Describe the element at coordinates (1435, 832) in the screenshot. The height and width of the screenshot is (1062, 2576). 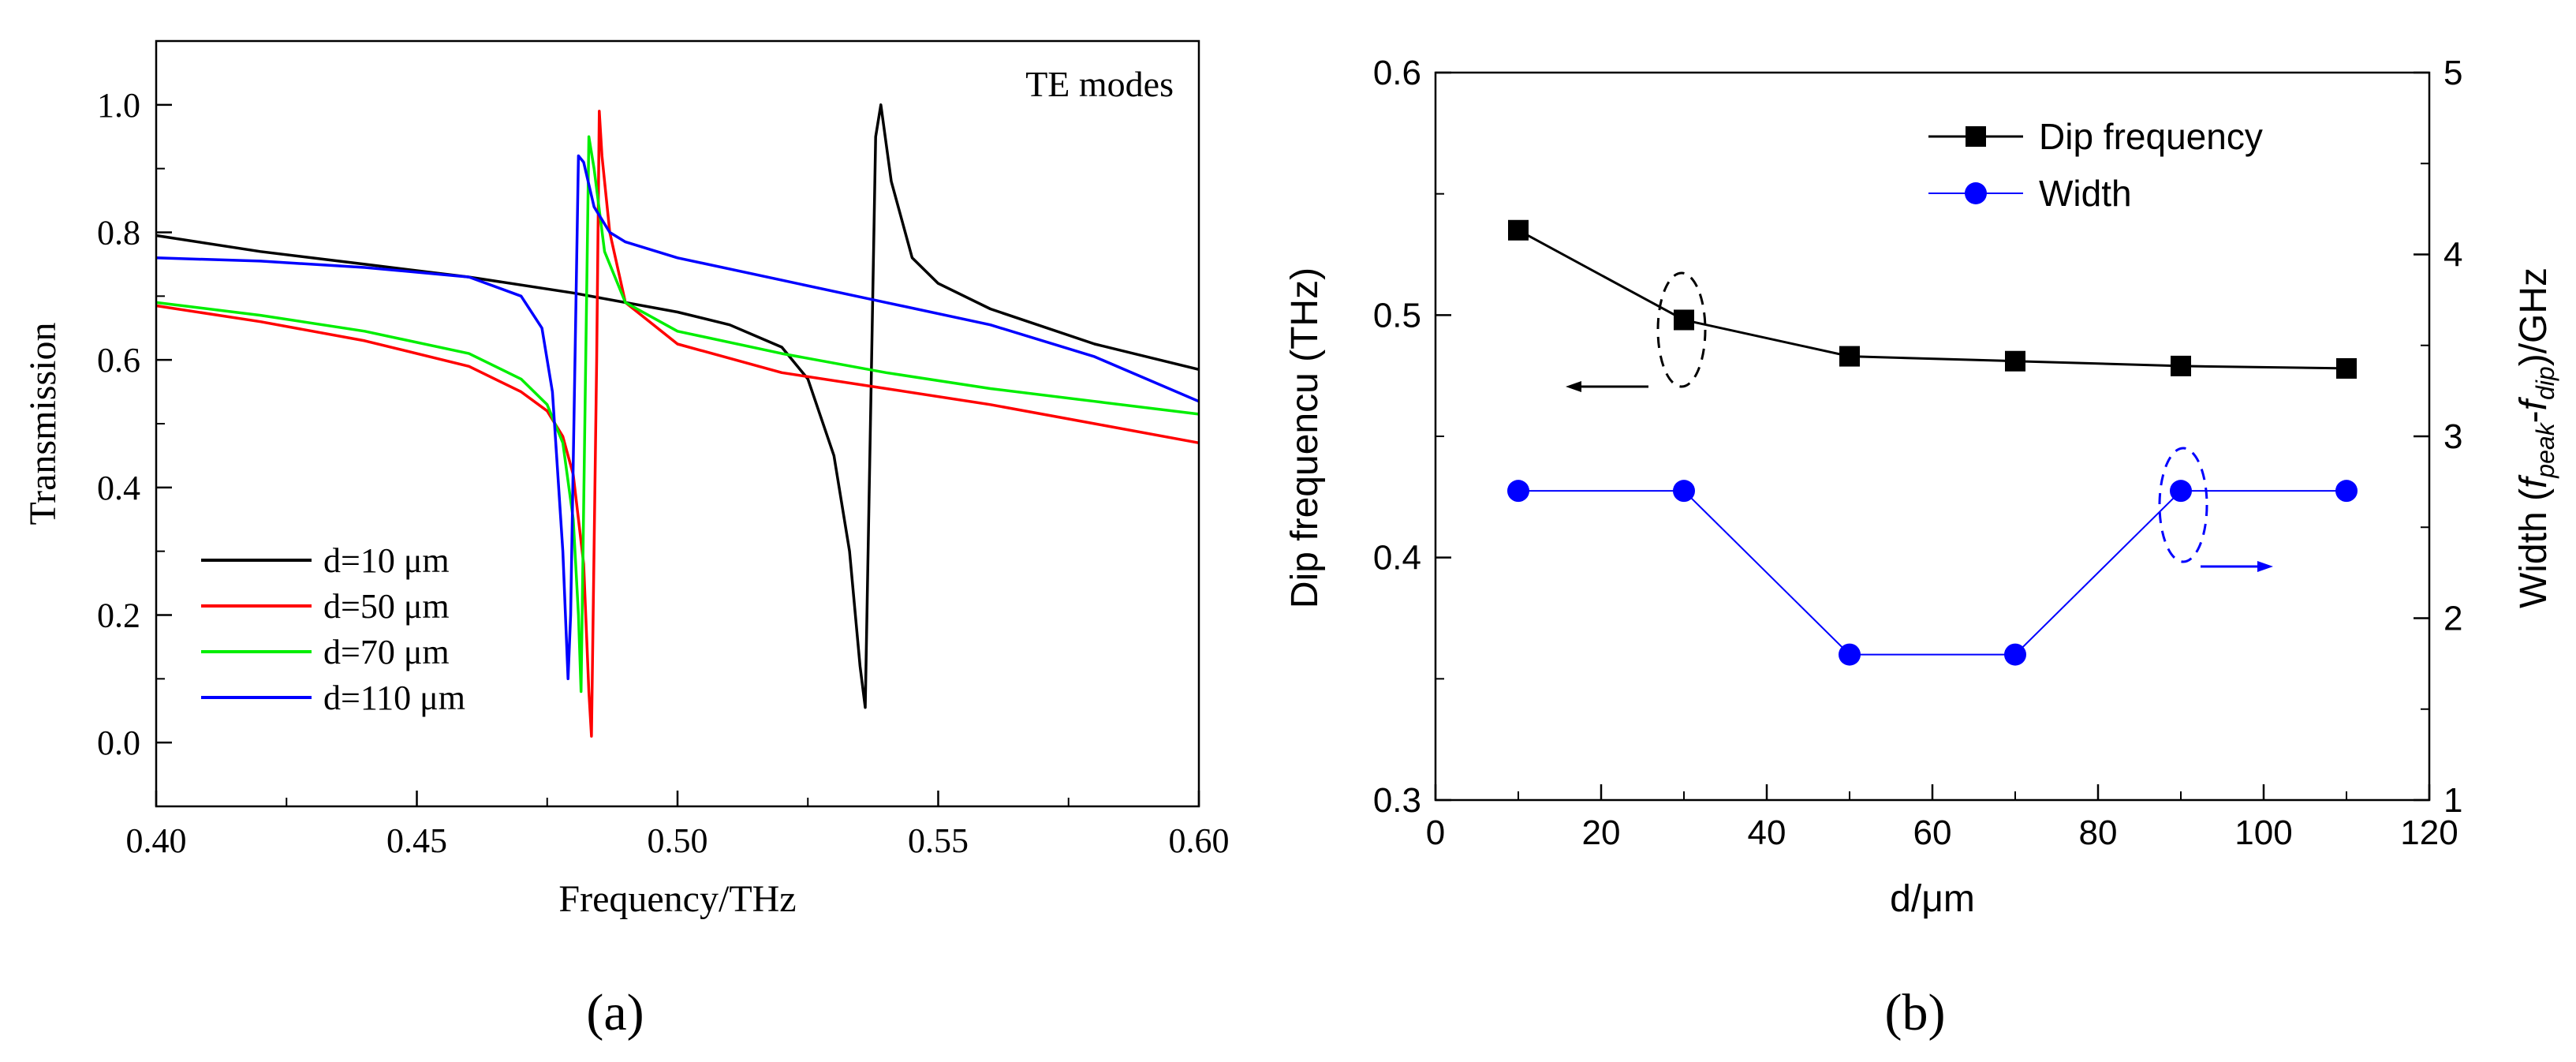
I see `panel-b-x-tick-label: 0` at that location.